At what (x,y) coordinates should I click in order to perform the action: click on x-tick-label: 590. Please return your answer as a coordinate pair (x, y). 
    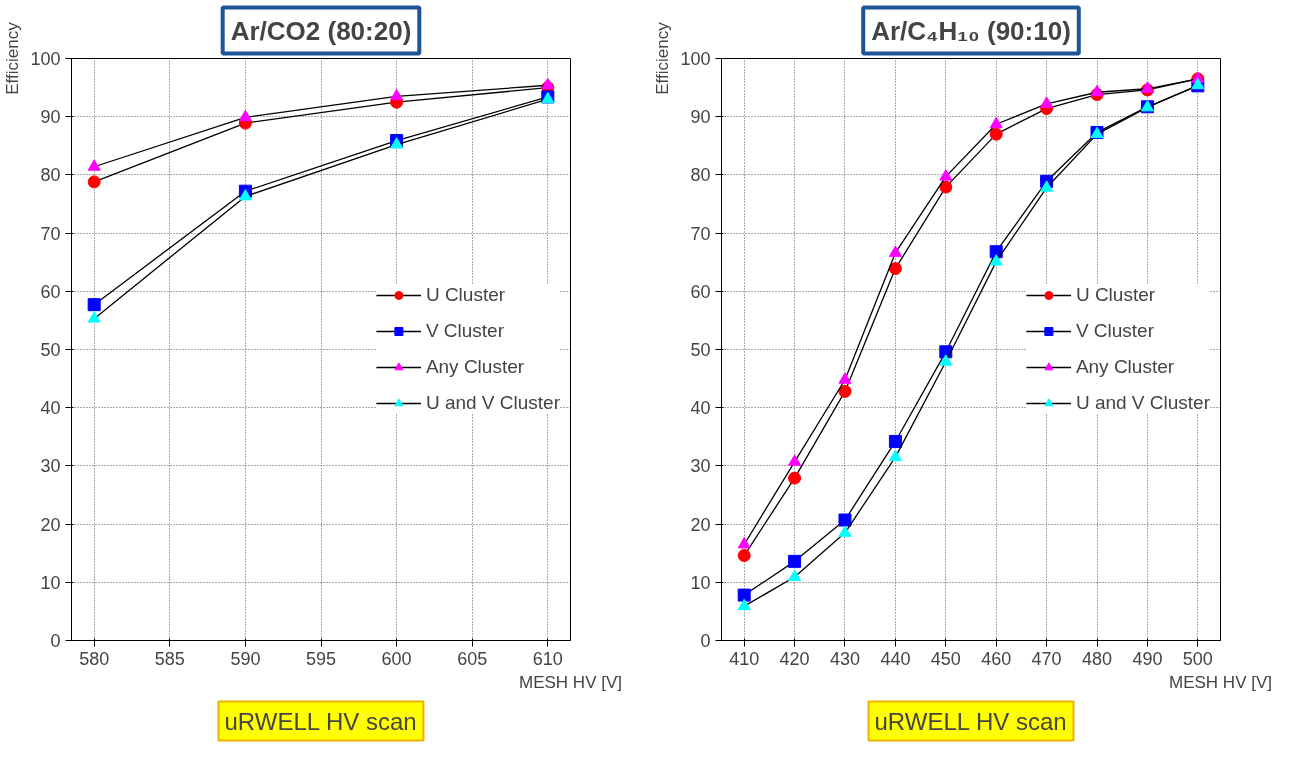
    Looking at the image, I should click on (245, 658).